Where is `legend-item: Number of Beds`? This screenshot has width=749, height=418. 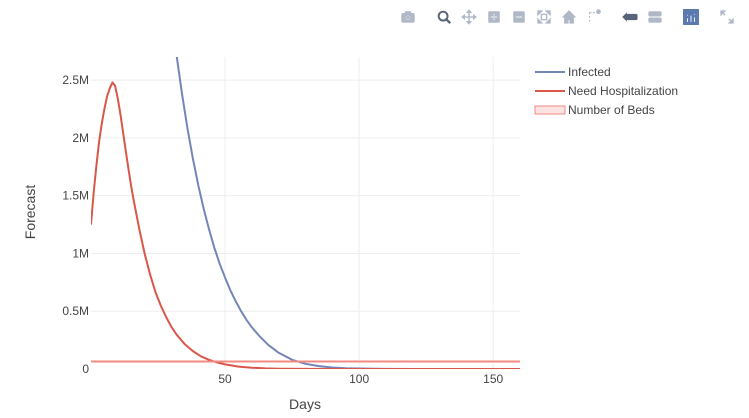
legend-item: Number of Beds is located at coordinates (594, 110).